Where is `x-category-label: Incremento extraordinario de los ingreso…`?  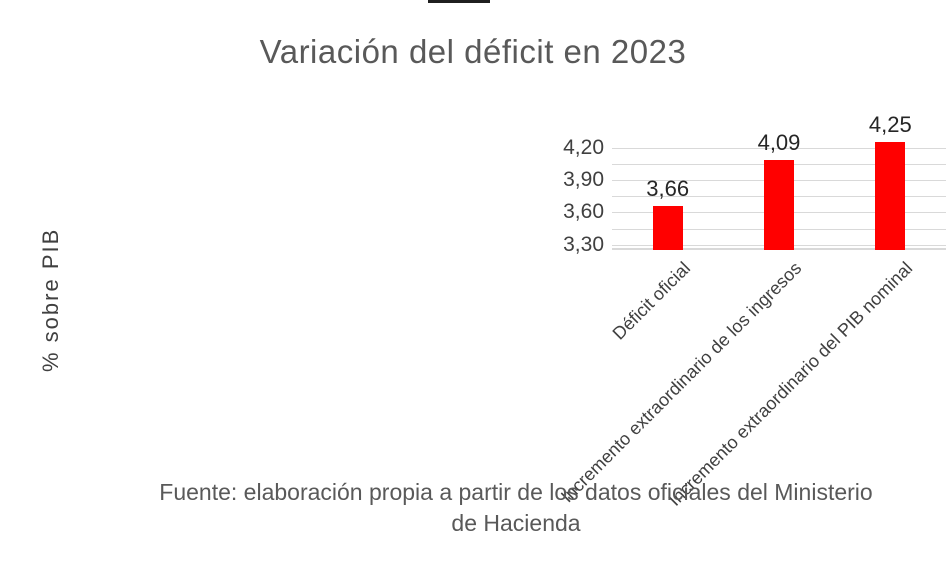 x-category-label: Incremento extraordinario de los ingreso… is located at coordinates (681, 382).